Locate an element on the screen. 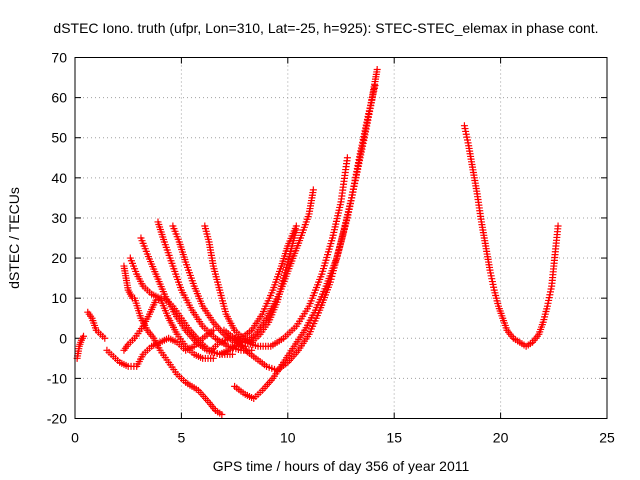  x-tick-label: 5 is located at coordinates (182, 438).